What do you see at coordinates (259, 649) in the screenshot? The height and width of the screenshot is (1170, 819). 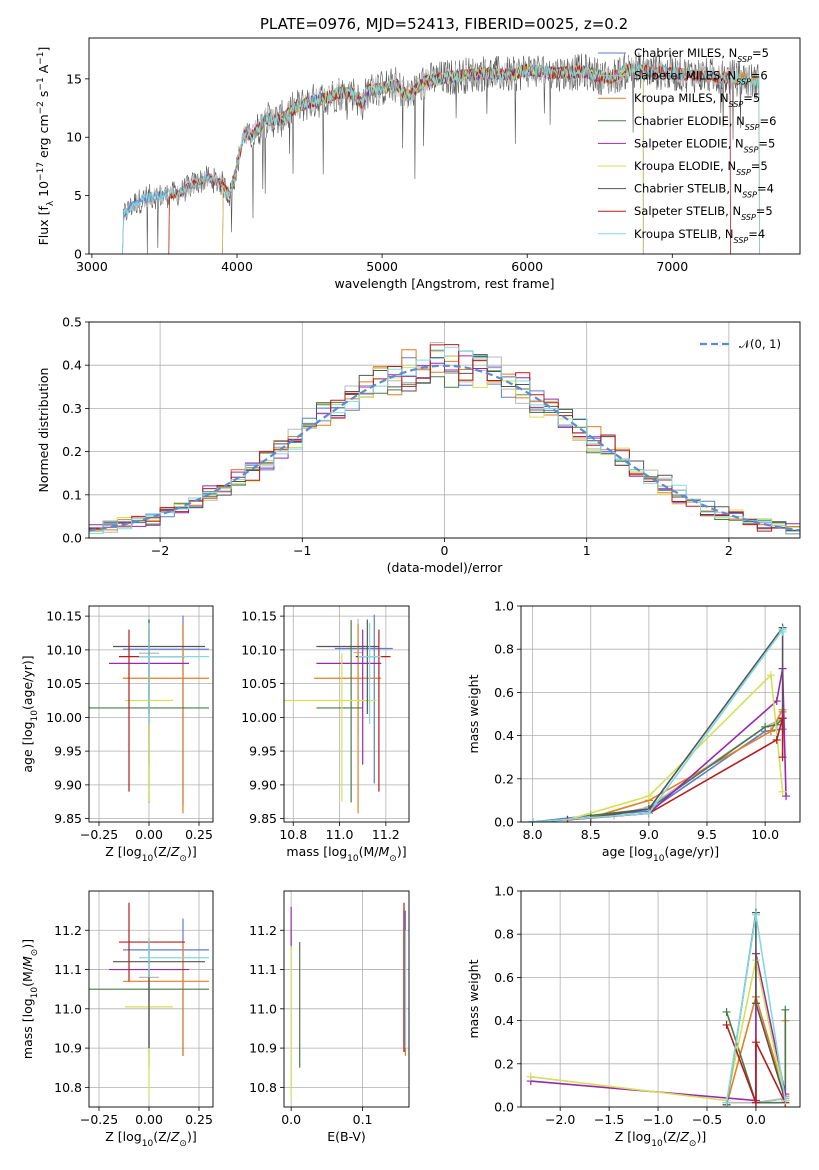 I see `y-tick-label: 10.10` at bounding box center [259, 649].